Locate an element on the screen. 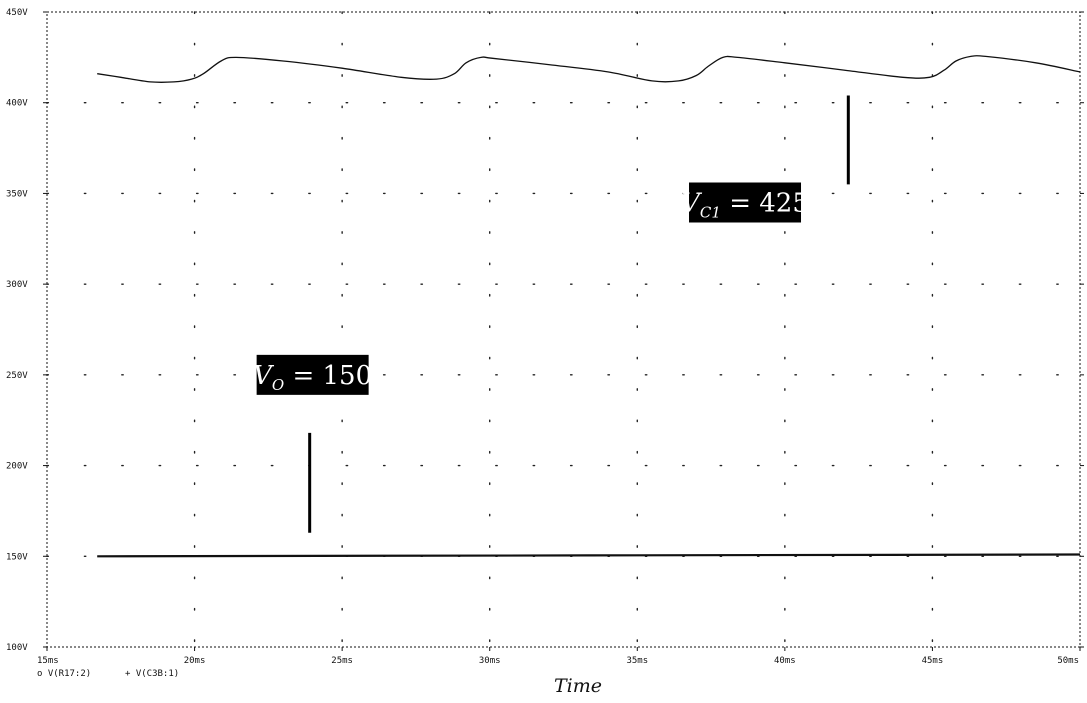  legend-entry-1: + V(C3B:1) is located at coordinates (152, 674).